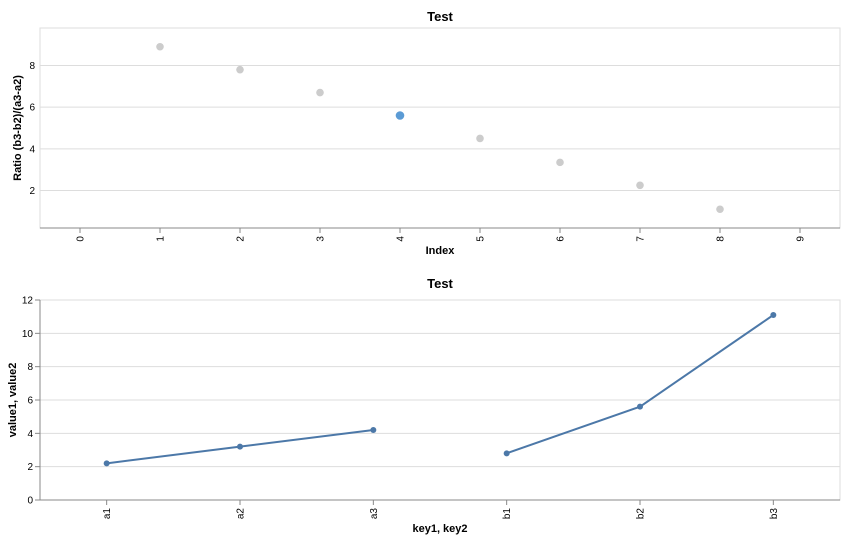 The width and height of the screenshot is (846, 540). Describe the element at coordinates (28, 334) in the screenshot. I see `chart2-y-tick-label: 10` at that location.